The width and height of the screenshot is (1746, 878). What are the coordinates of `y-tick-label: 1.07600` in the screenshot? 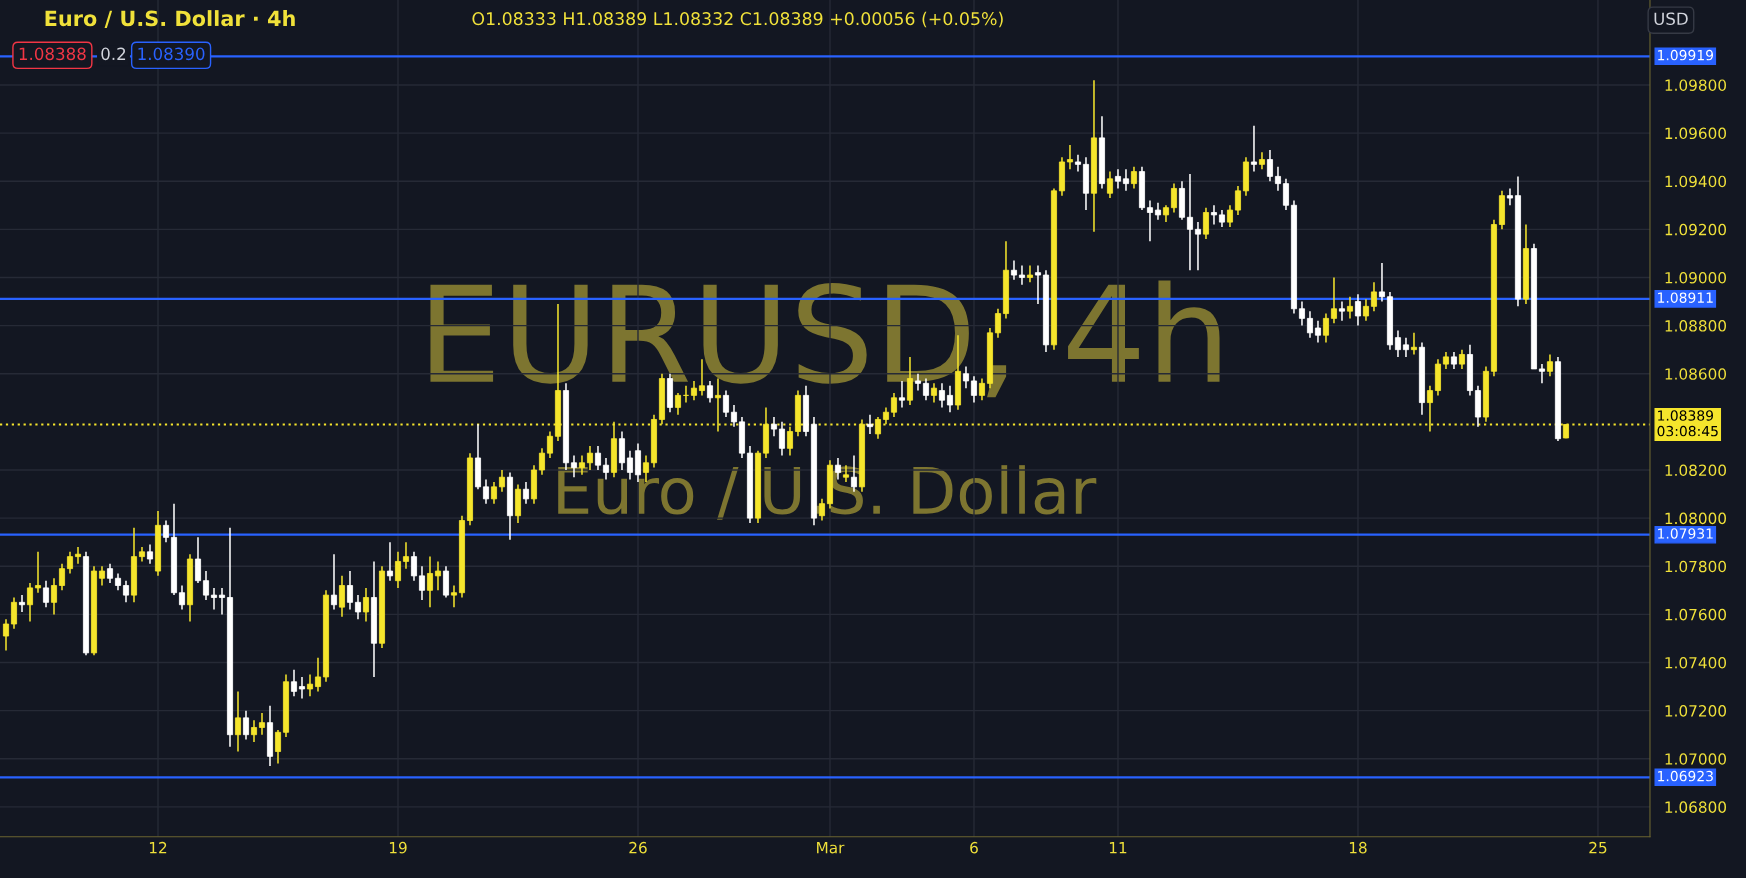 It's located at (1696, 614).